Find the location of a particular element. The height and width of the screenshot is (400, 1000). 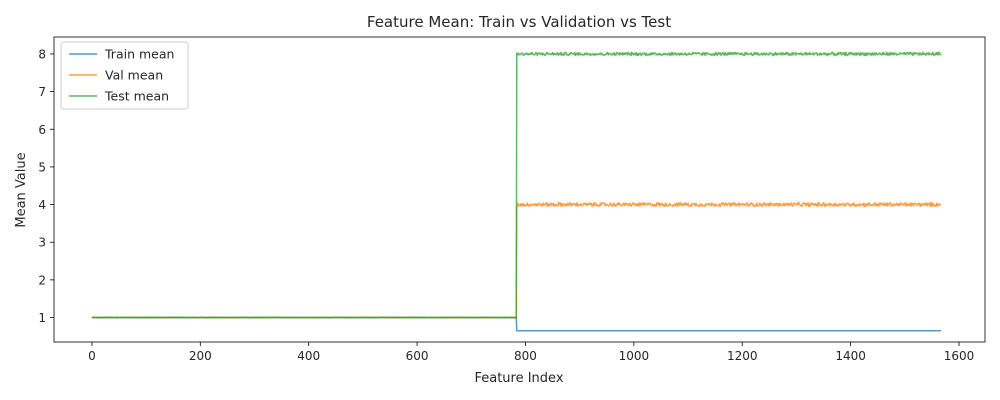

x-tick-label: 800 is located at coordinates (525, 356).